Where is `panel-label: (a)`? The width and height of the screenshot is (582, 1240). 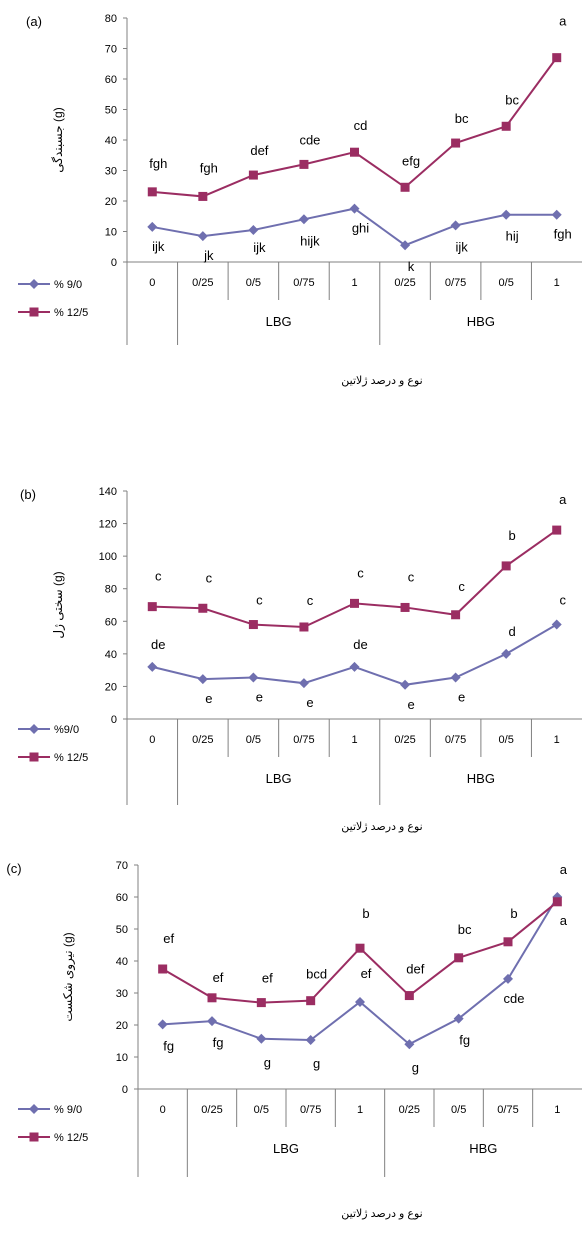
panel-label: (a) is located at coordinates (34, 21).